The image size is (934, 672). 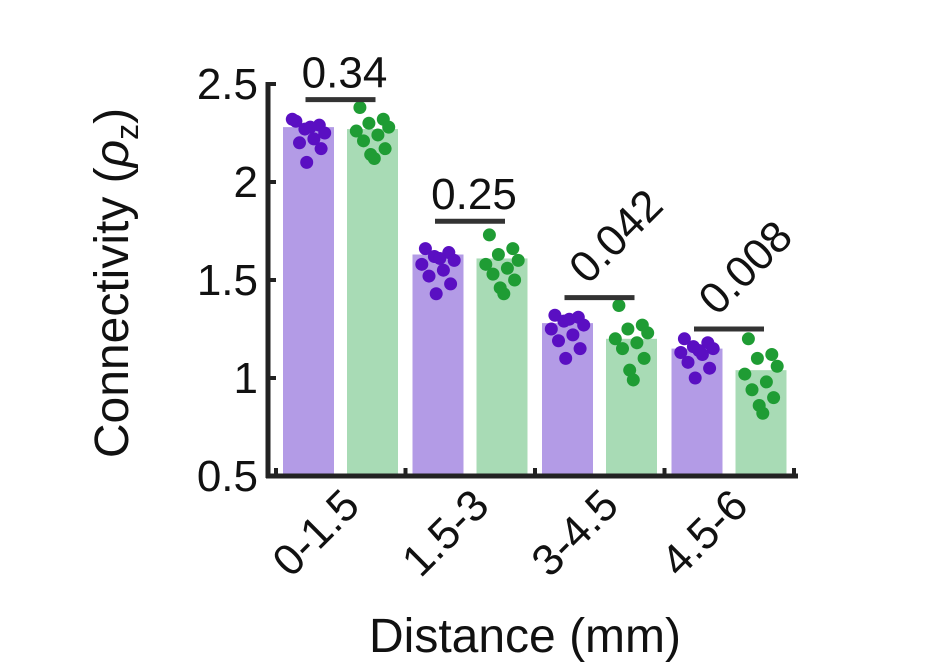 What do you see at coordinates (246, 182) in the screenshot?
I see `y-tick-label-2: 2` at bounding box center [246, 182].